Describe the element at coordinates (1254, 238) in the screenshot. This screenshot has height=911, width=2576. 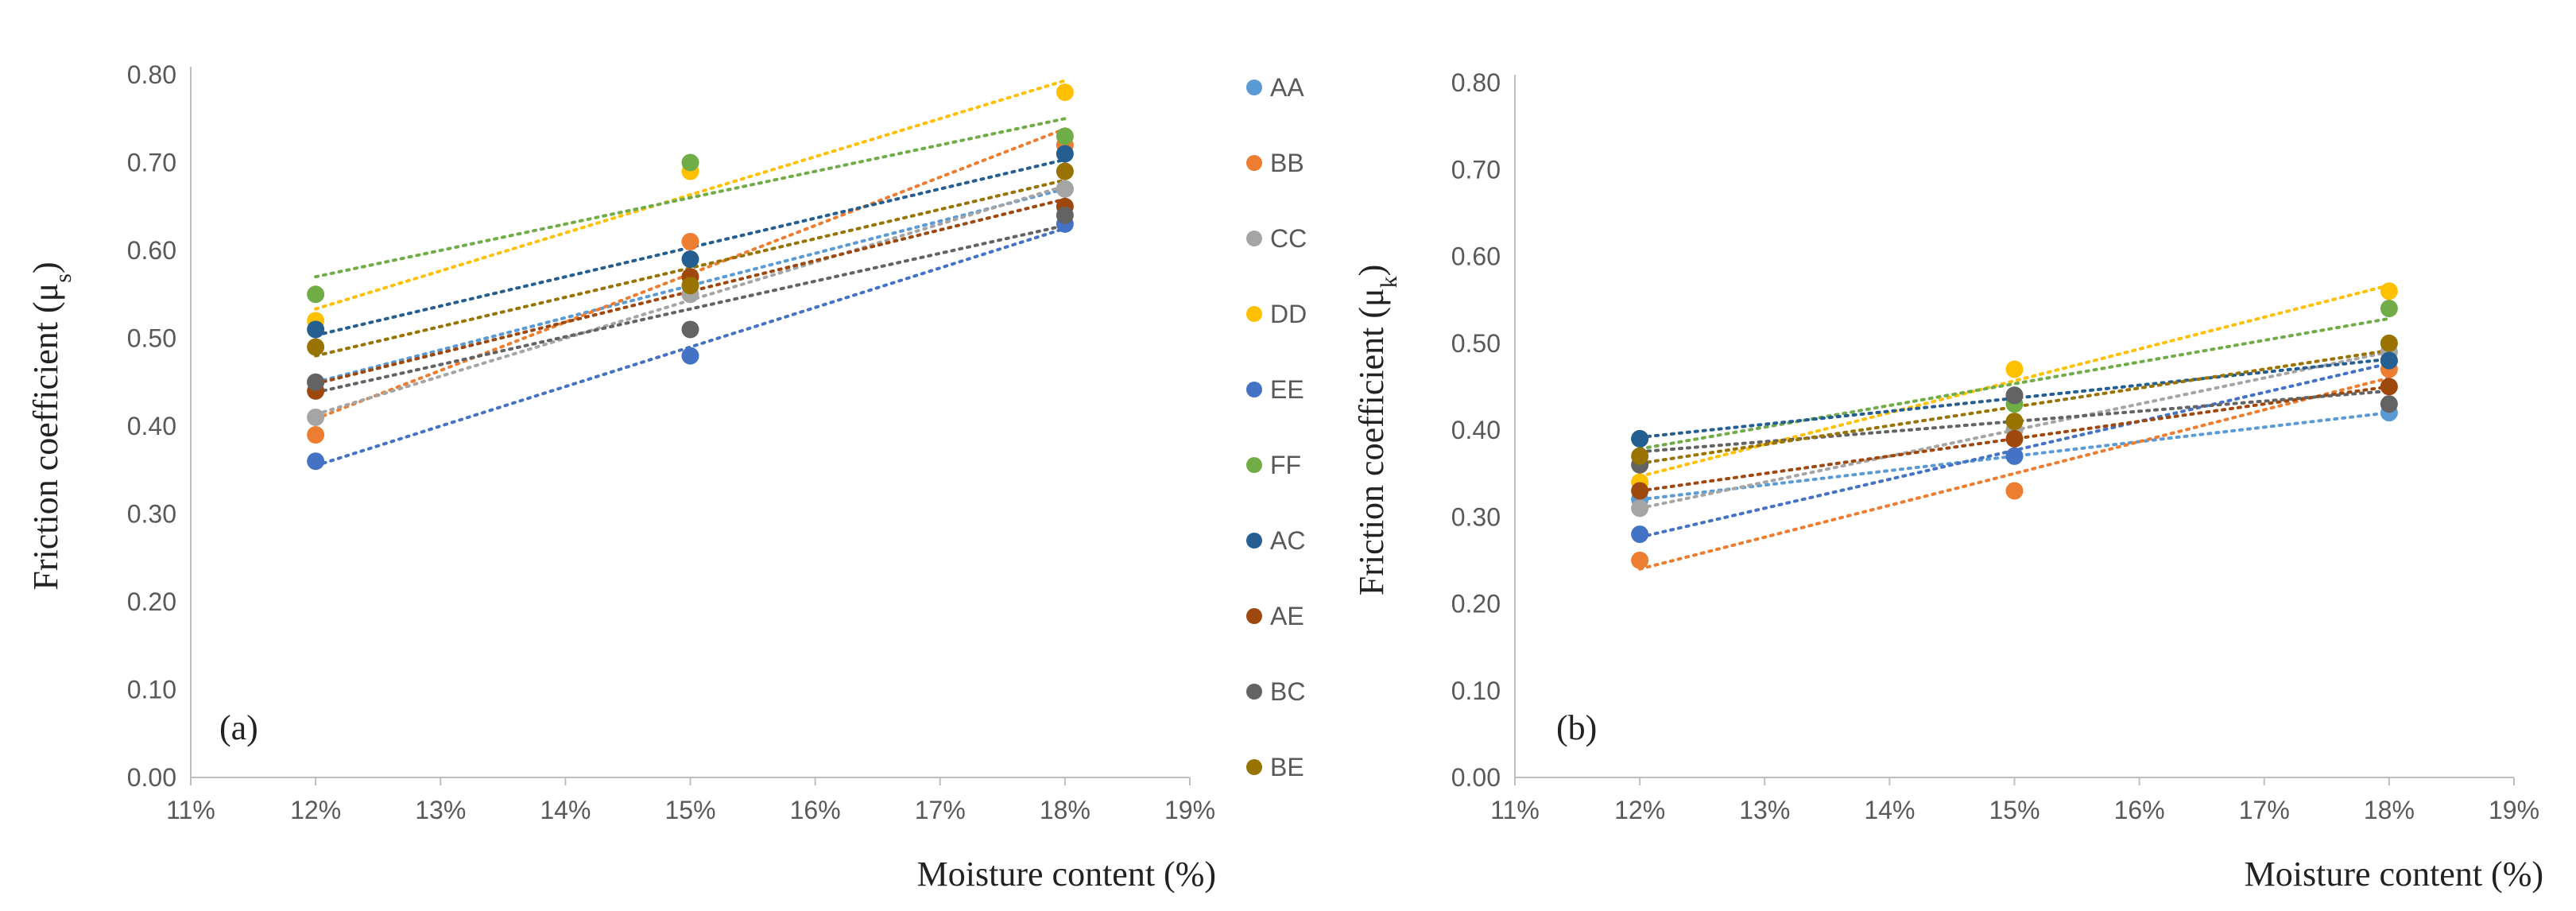
I see `legend-marker-cc` at that location.